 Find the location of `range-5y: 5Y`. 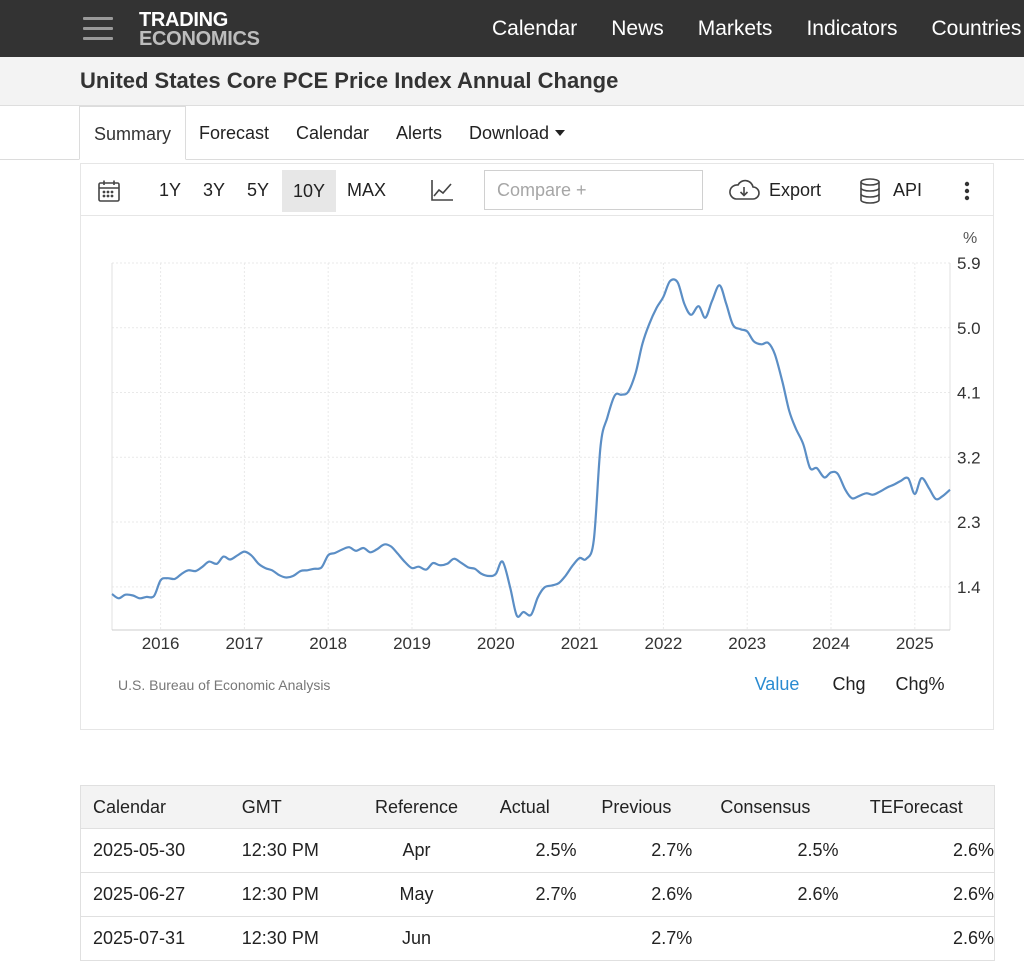

range-5y: 5Y is located at coordinates (258, 190).